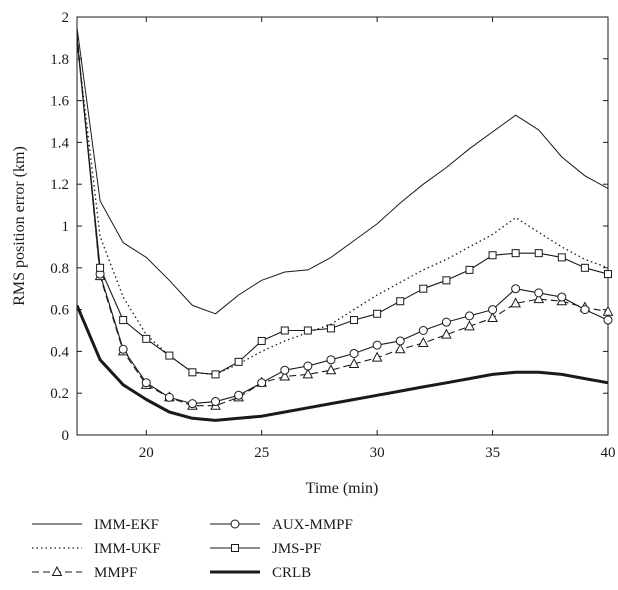  I want to click on x-tick-label: 30, so click(377, 453).